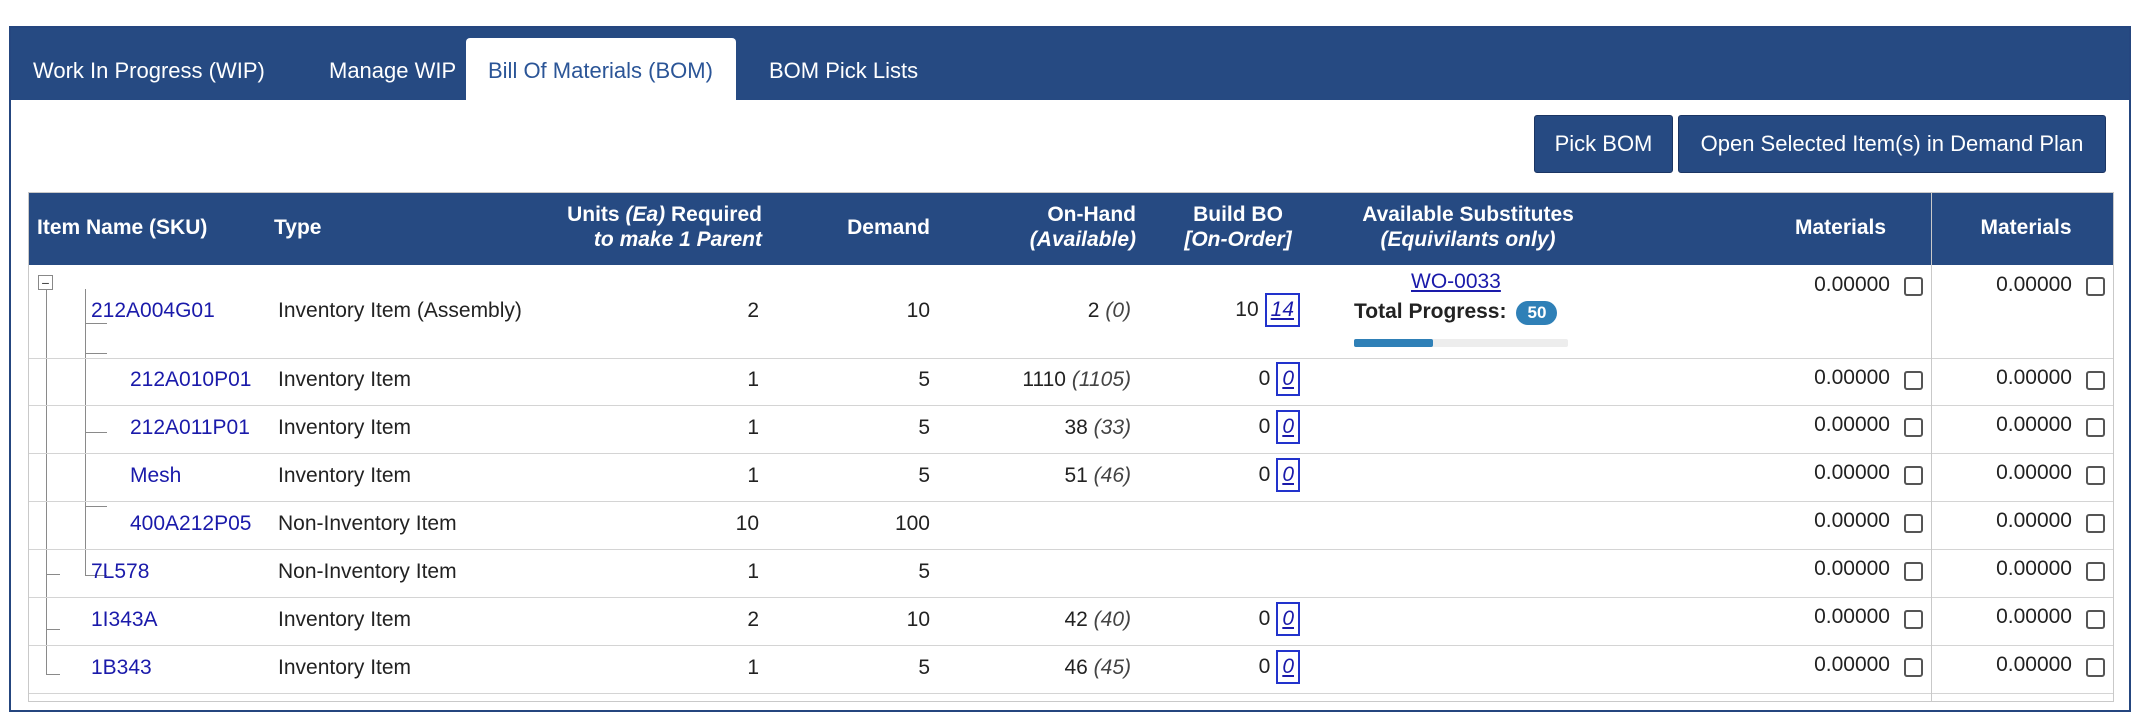 The image size is (2138, 718). Describe the element at coordinates (191, 523) in the screenshot. I see `sku-link: 400A212P05` at that location.